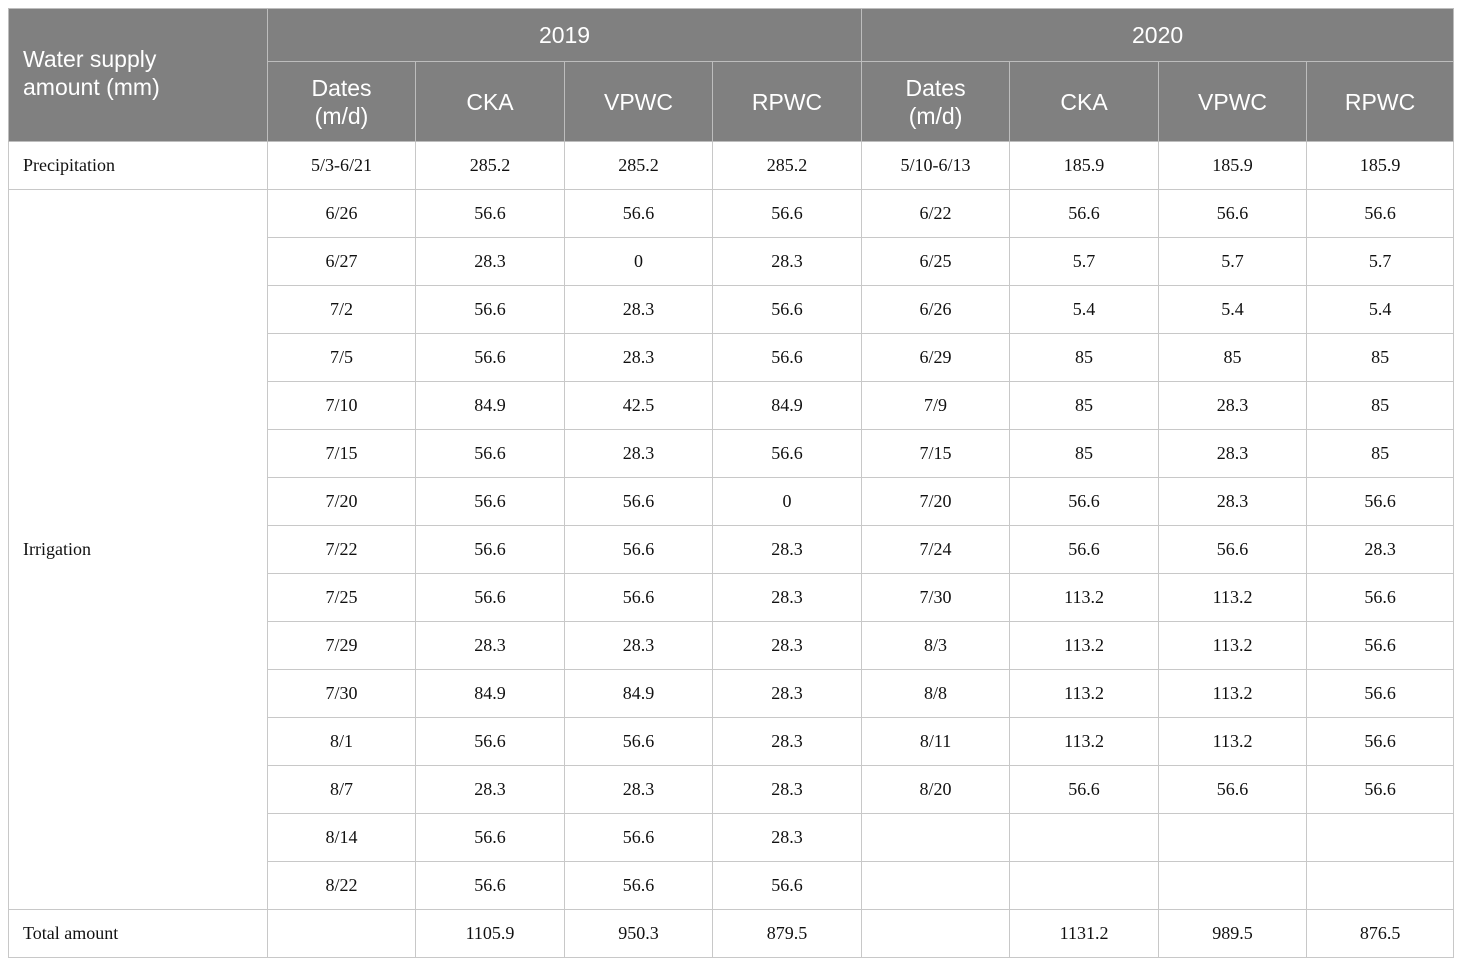 The image size is (1460, 971). What do you see at coordinates (936, 261) in the screenshot?
I see `table-cell: 6/25` at bounding box center [936, 261].